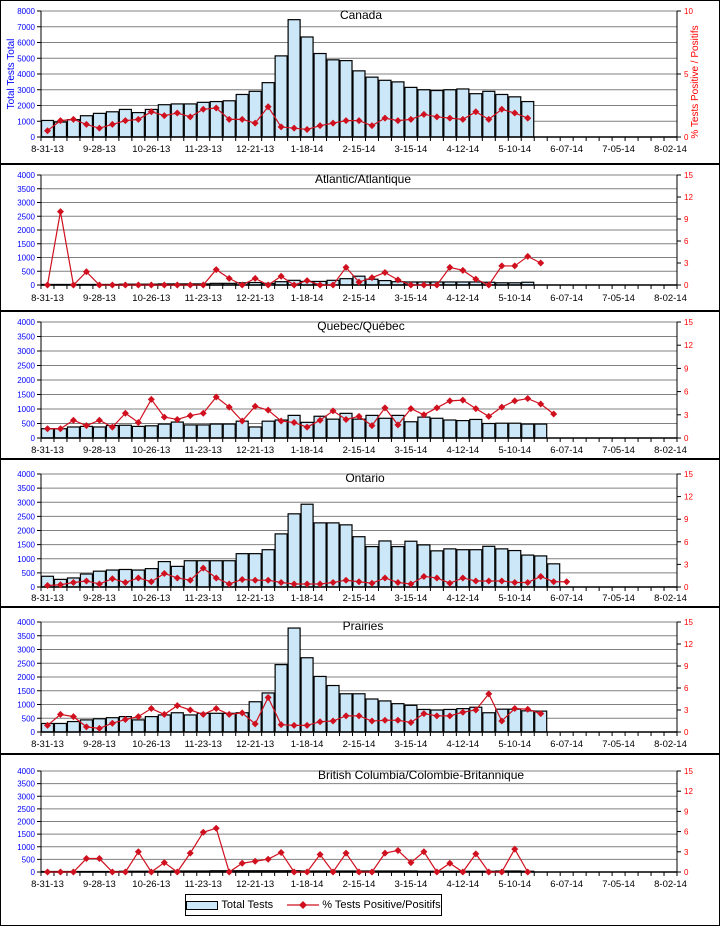 This screenshot has height=926, width=720. What do you see at coordinates (29, 424) in the screenshot?
I see `y-tick-label: 500` at bounding box center [29, 424].